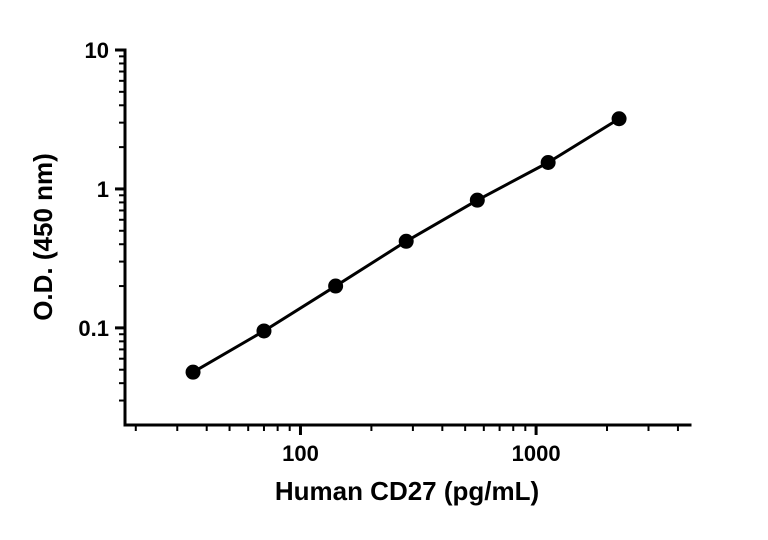  I want to click on y-tick-label: 0.1, so click(93, 328).